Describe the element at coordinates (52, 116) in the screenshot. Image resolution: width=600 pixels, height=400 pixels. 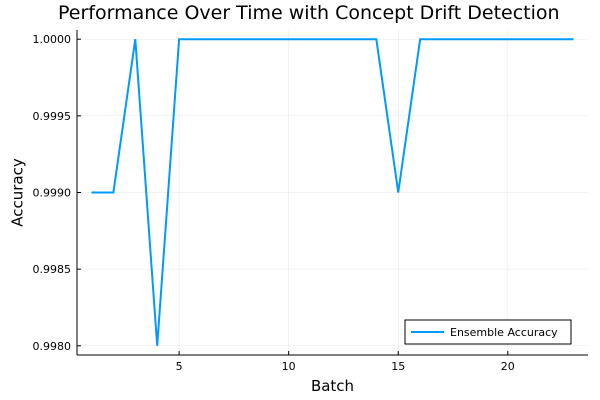
I see `y-tick-label: 0.9995` at that location.